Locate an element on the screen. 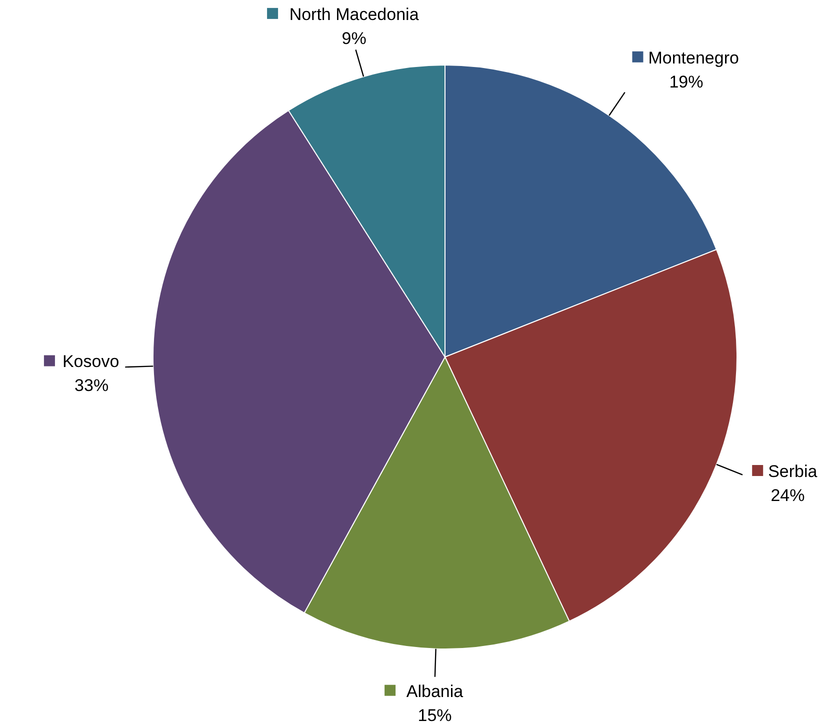  data-label: 24% is located at coordinates (787, 496).